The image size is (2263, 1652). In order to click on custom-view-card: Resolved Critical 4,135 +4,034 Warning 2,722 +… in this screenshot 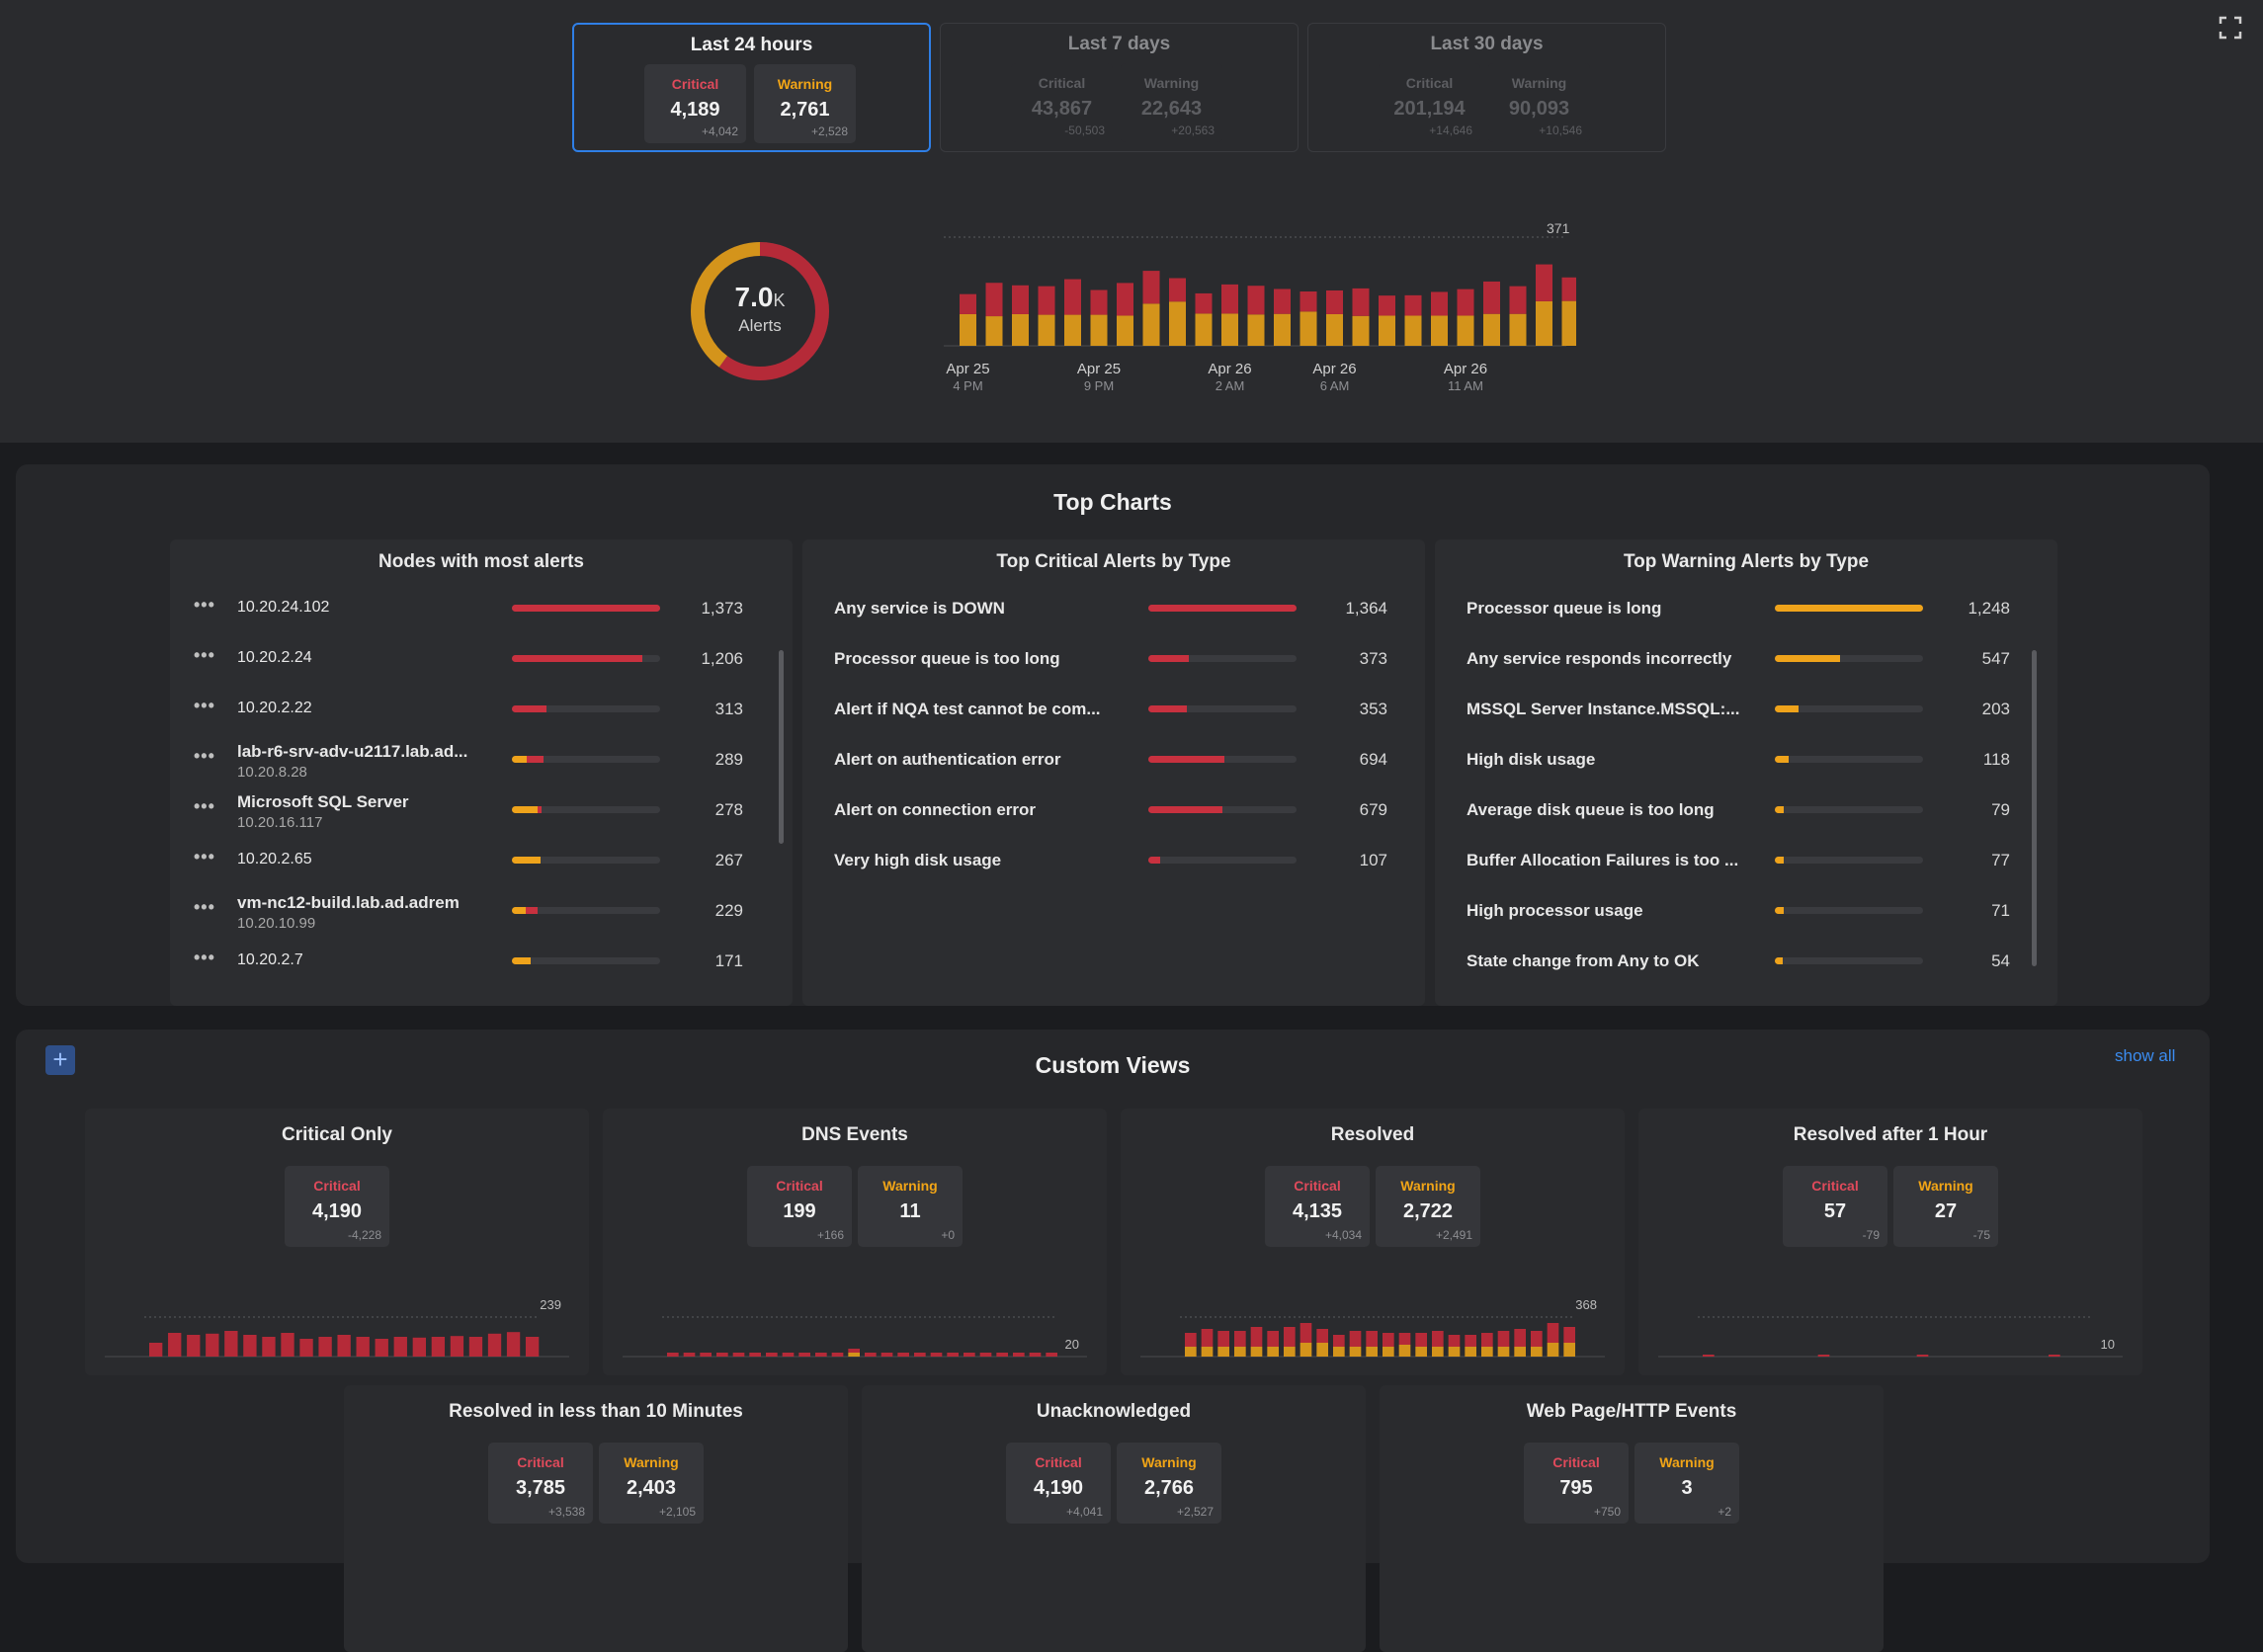, I will do `click(1373, 1242)`.